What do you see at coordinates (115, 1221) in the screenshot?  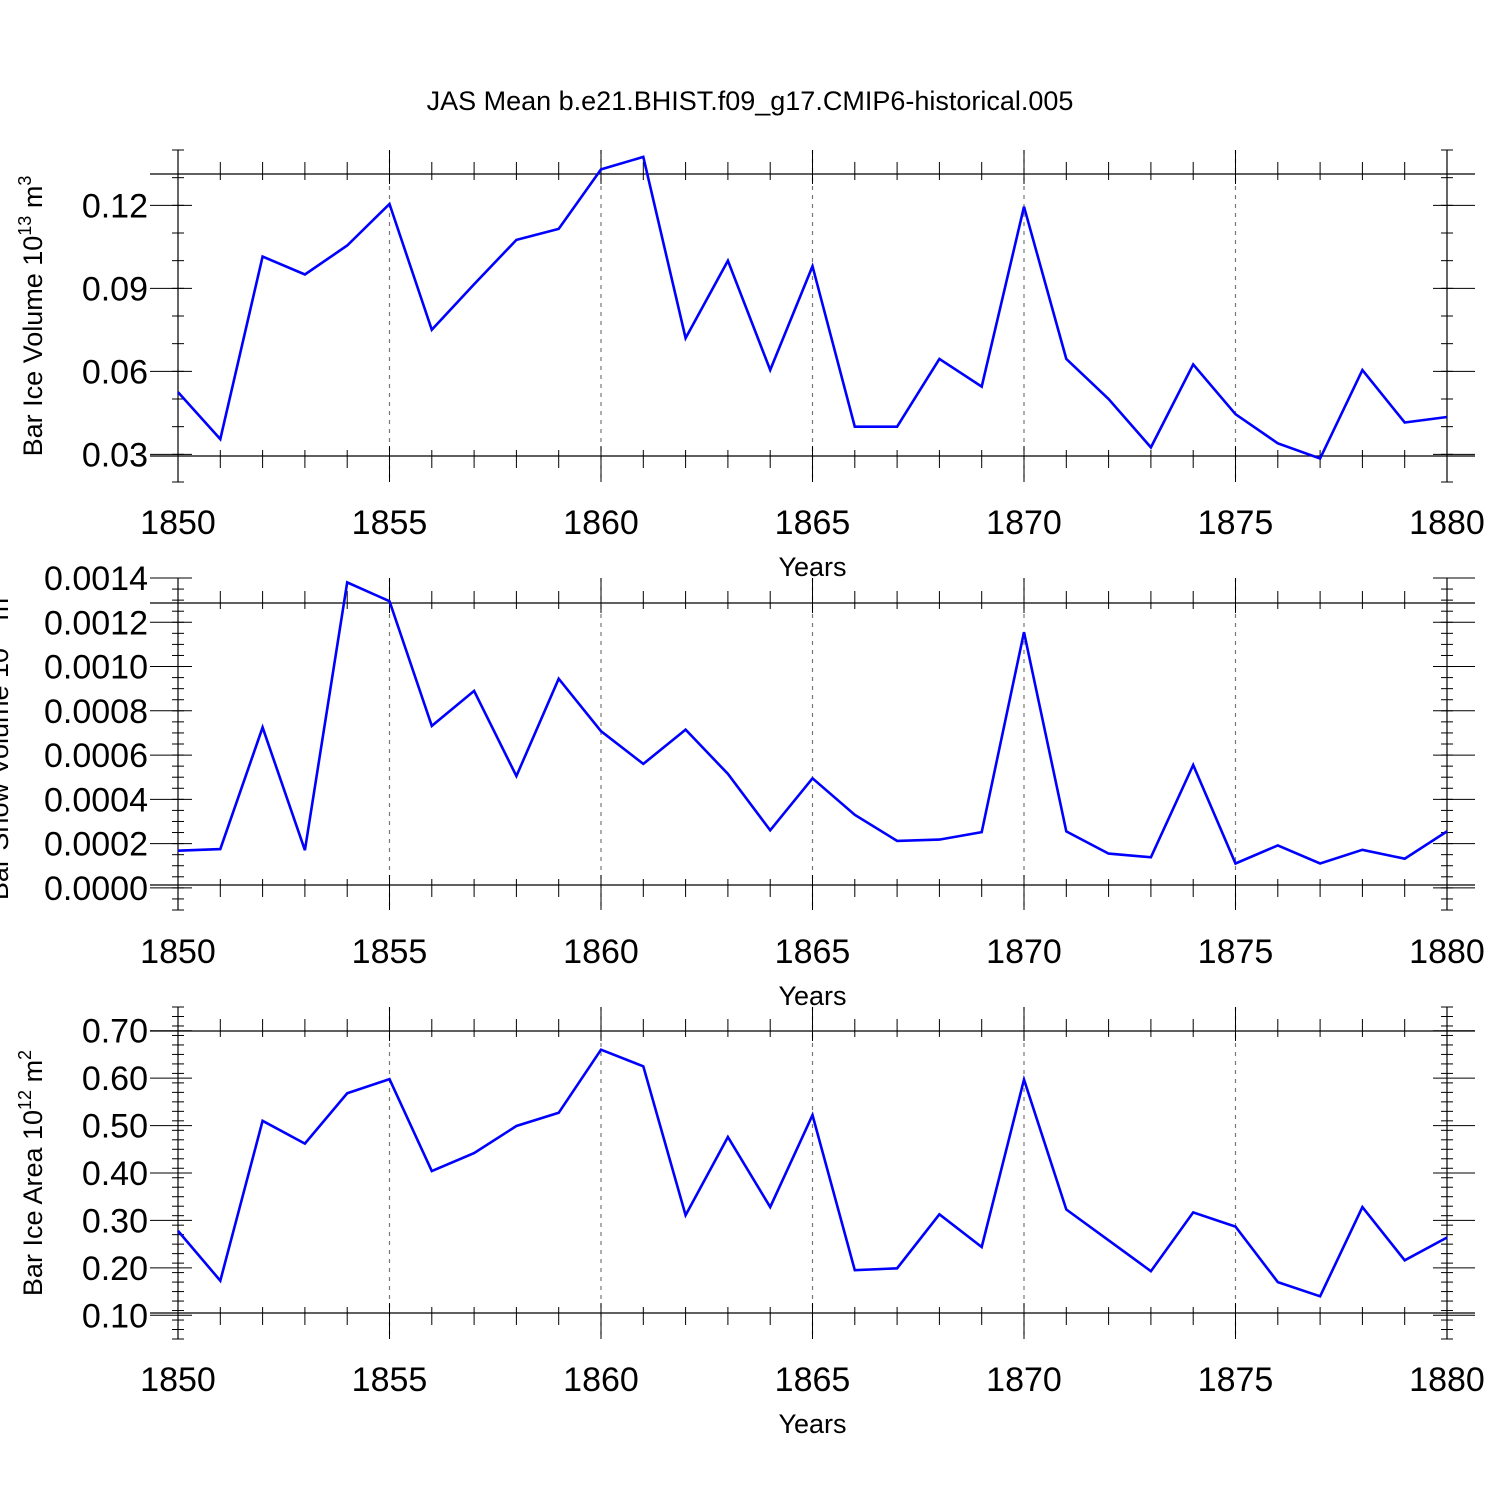 I see `y-tick-label: 0.30` at bounding box center [115, 1221].